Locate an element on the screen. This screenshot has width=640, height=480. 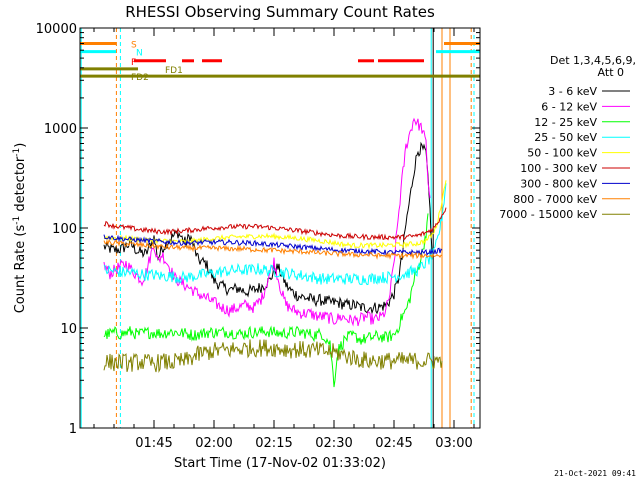
y-tick-label: 10 is located at coordinates (68, 329).